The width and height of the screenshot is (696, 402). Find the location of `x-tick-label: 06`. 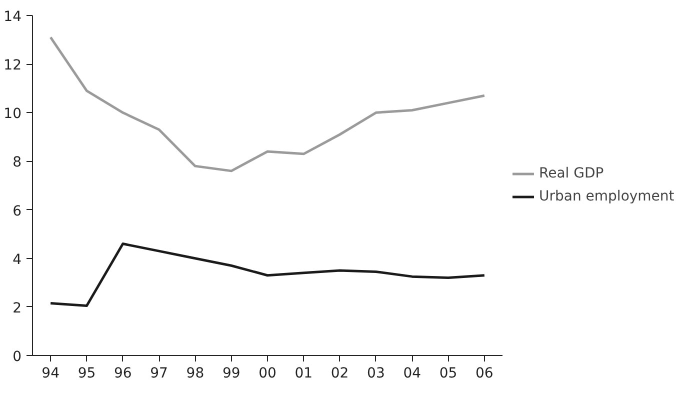

x-tick-label: 06 is located at coordinates (485, 374).